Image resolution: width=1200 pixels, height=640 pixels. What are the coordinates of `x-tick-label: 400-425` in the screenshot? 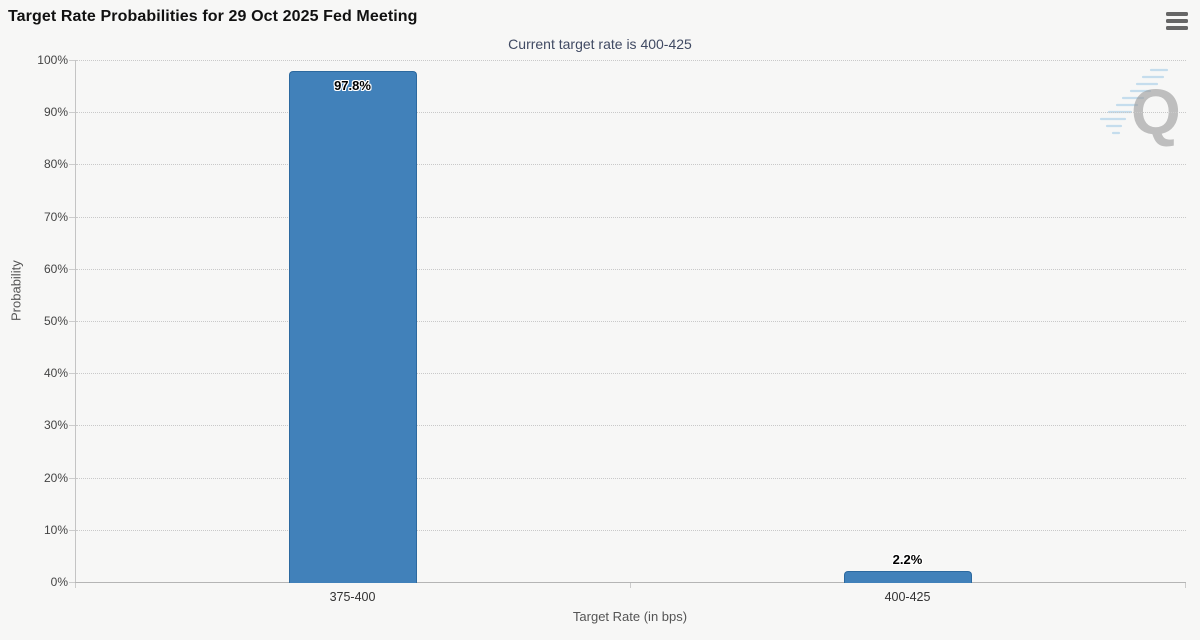 It's located at (907, 597).